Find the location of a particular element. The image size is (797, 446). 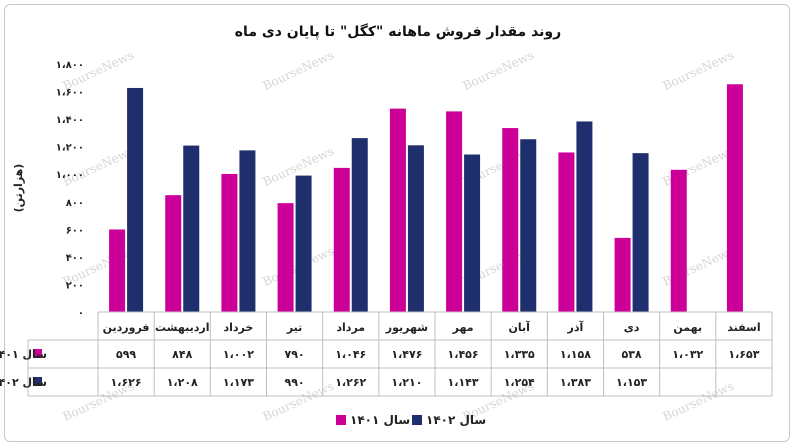

y-tick-label: ۱،۶۰۰ is located at coordinates (70, 93).